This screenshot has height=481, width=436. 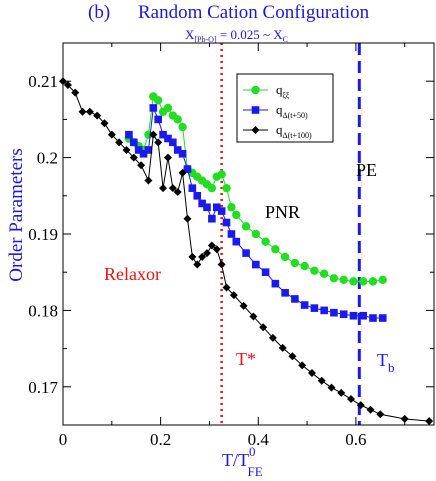 I want to click on annotation-relaxor: Relaxor, so click(x=132, y=274).